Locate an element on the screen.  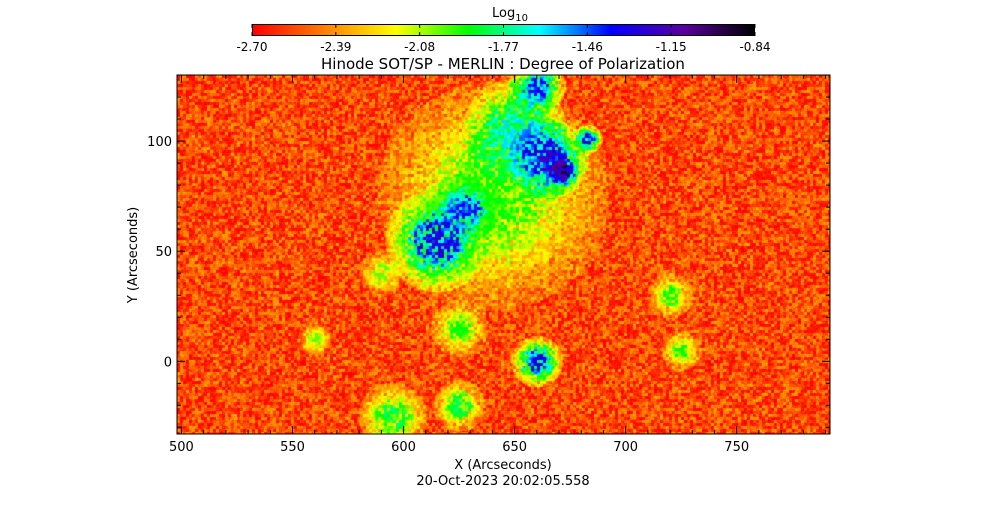
colorbar-tick-label: -1.77 is located at coordinates (503, 47).